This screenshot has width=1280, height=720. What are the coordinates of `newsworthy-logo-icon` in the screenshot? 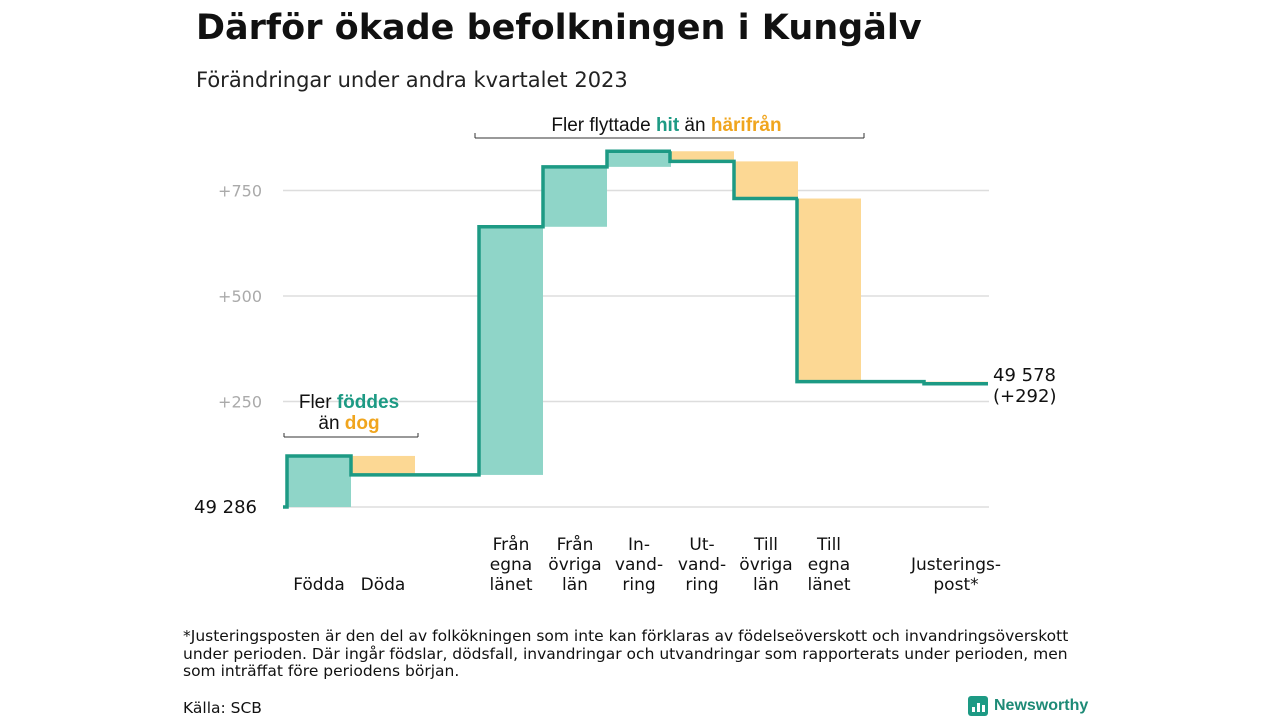 It's located at (978, 706).